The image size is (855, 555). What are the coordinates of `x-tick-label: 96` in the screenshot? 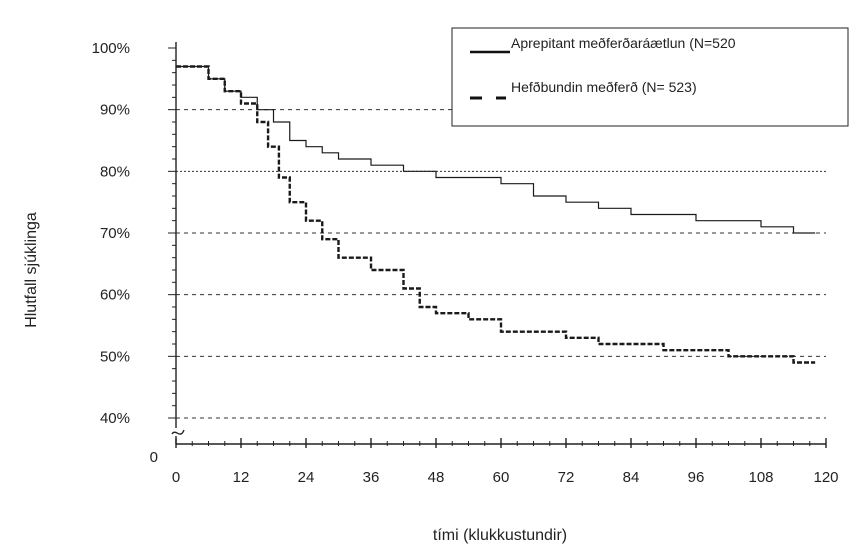 It's located at (696, 477).